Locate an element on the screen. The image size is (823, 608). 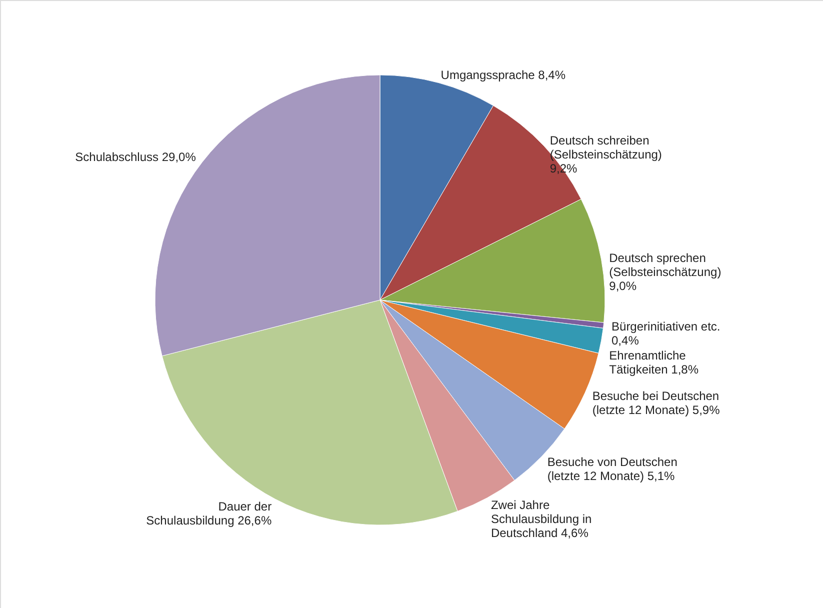
data-label: 0,4% is located at coordinates (626, 340).